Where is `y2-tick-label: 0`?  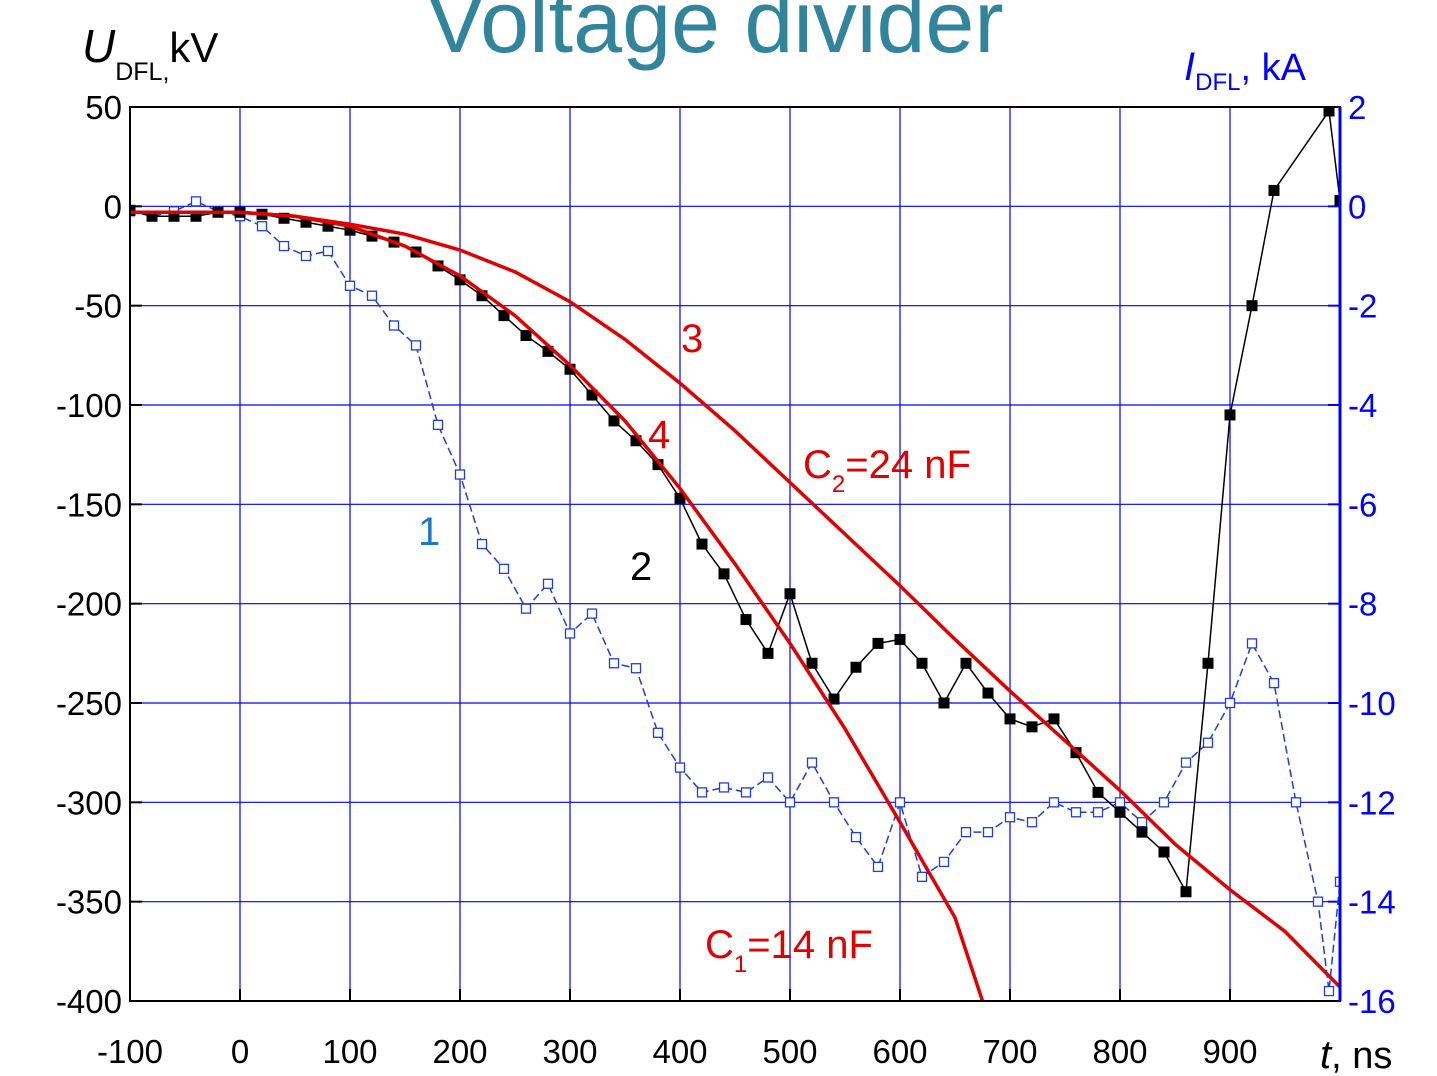
y2-tick-label: 0 is located at coordinates (1357, 206).